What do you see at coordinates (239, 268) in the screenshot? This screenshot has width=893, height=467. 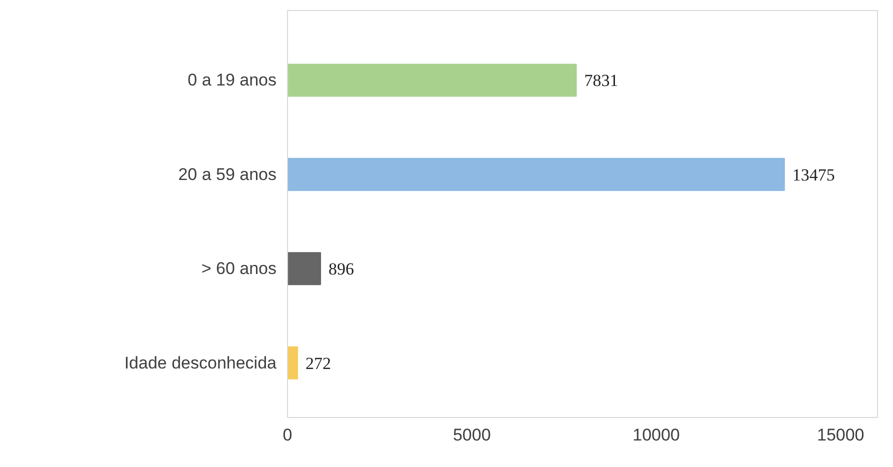 I see `y-tick-label: > 60 anos` at bounding box center [239, 268].